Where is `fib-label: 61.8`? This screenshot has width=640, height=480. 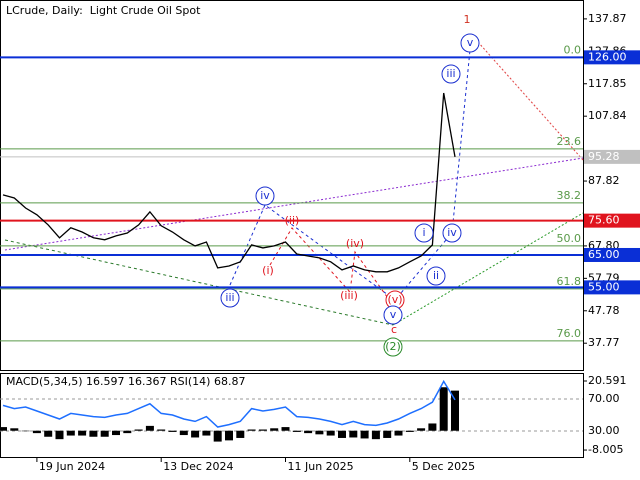
fib-label: 61.8 is located at coordinates (569, 281).